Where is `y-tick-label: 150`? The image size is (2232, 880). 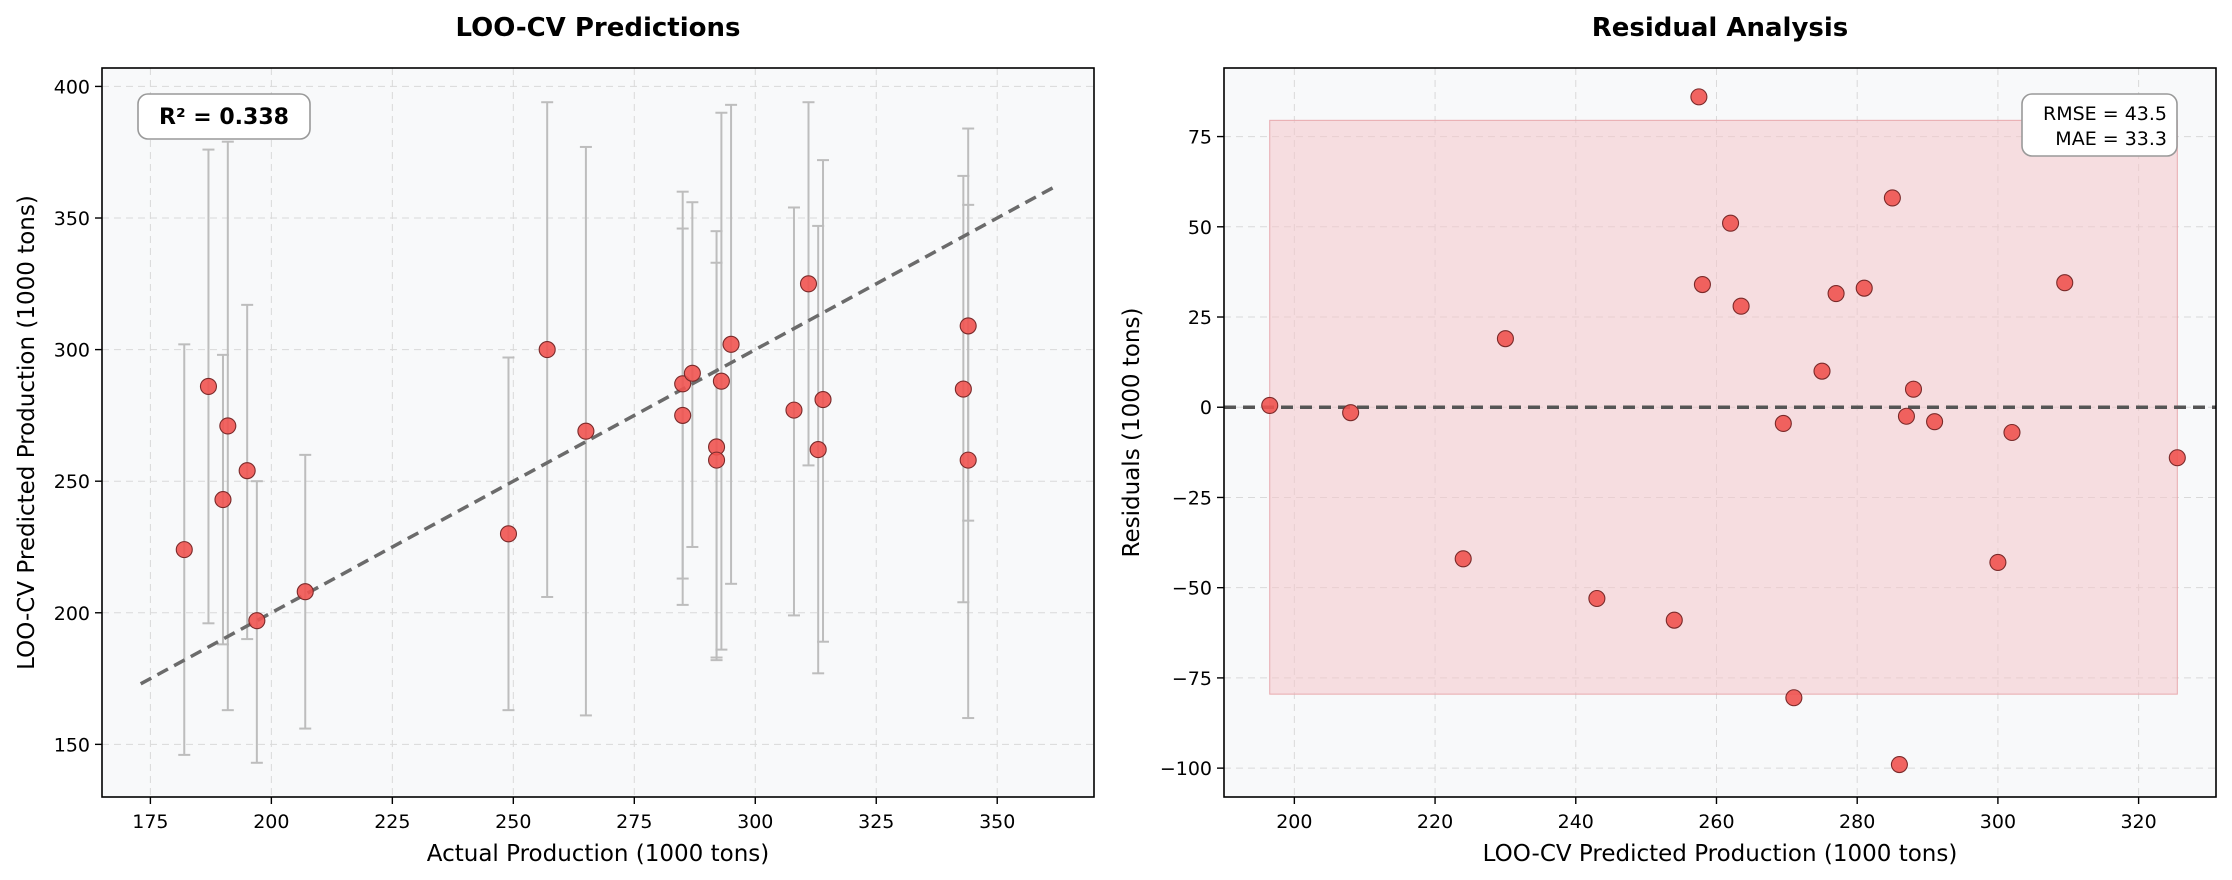 y-tick-label: 150 is located at coordinates (72, 745).